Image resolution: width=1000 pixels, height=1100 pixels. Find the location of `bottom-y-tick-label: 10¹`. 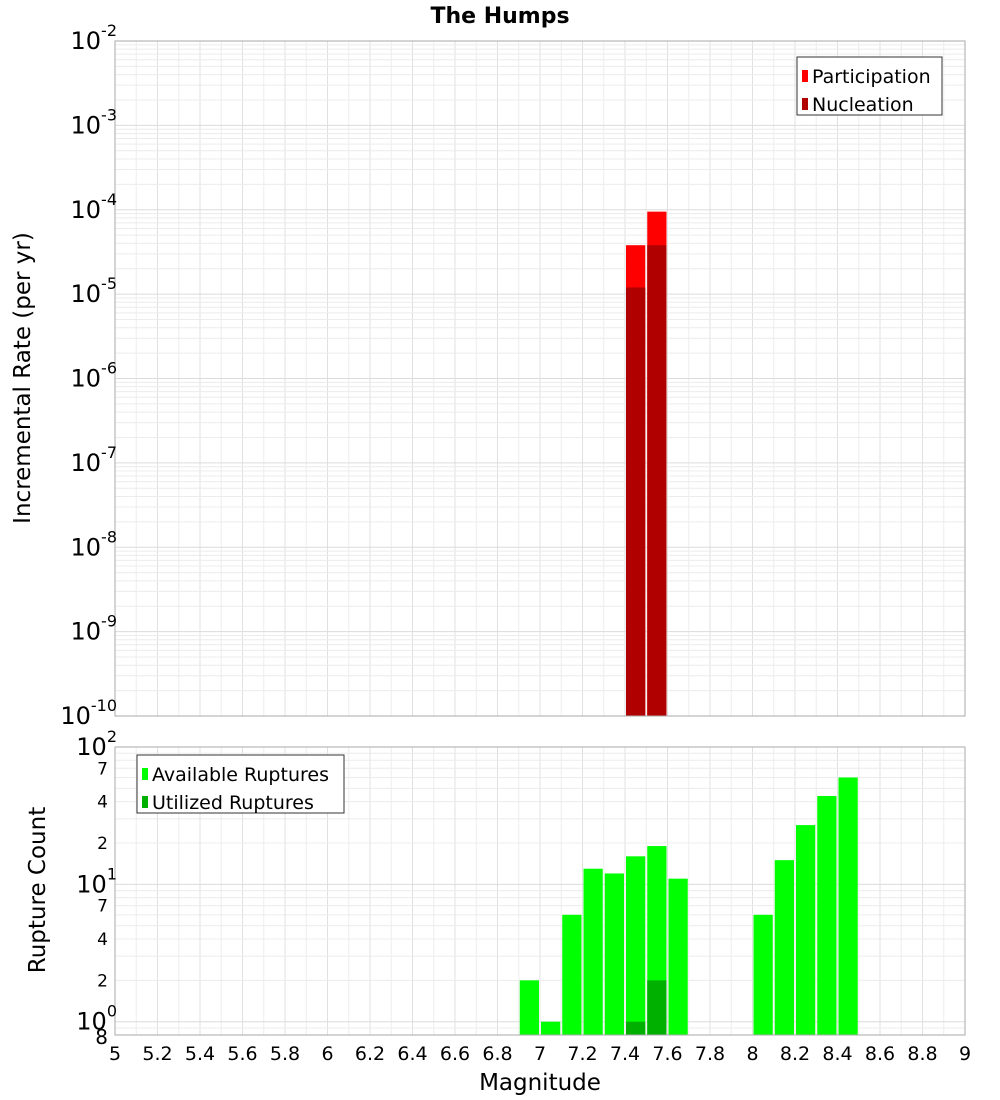

bottom-y-tick-label: 10¹ is located at coordinates (96, 881).